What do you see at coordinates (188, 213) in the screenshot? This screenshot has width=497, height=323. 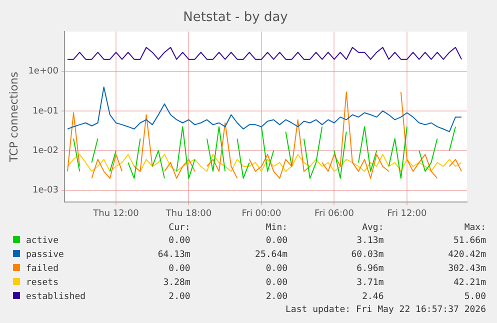 I see `x-tick-label: Thu 18:00` at bounding box center [188, 213].